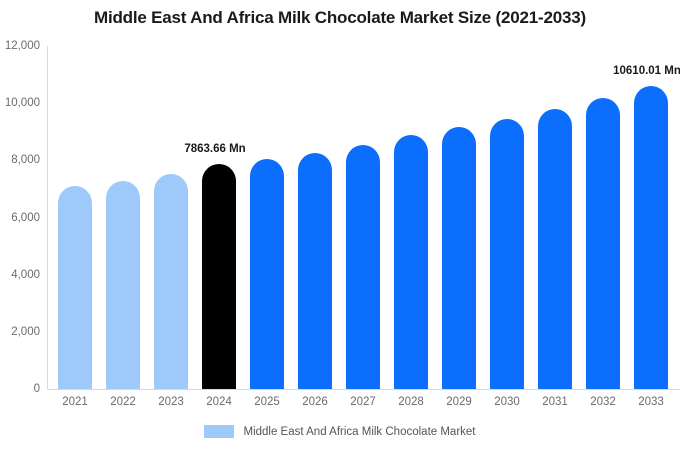 This screenshot has height=450, width=680. What do you see at coordinates (315, 402) in the screenshot?
I see `x-axis-tick-label: 2026` at bounding box center [315, 402].